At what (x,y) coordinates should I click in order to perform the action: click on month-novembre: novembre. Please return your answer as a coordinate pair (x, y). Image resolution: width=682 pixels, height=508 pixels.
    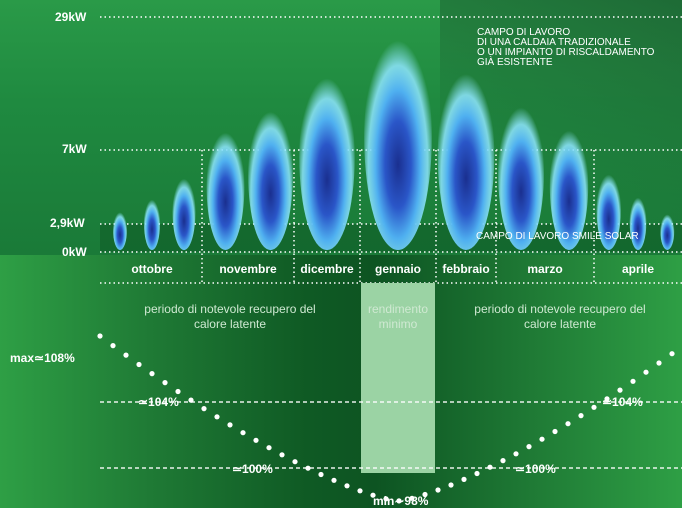
    Looking at the image, I should click on (248, 269).